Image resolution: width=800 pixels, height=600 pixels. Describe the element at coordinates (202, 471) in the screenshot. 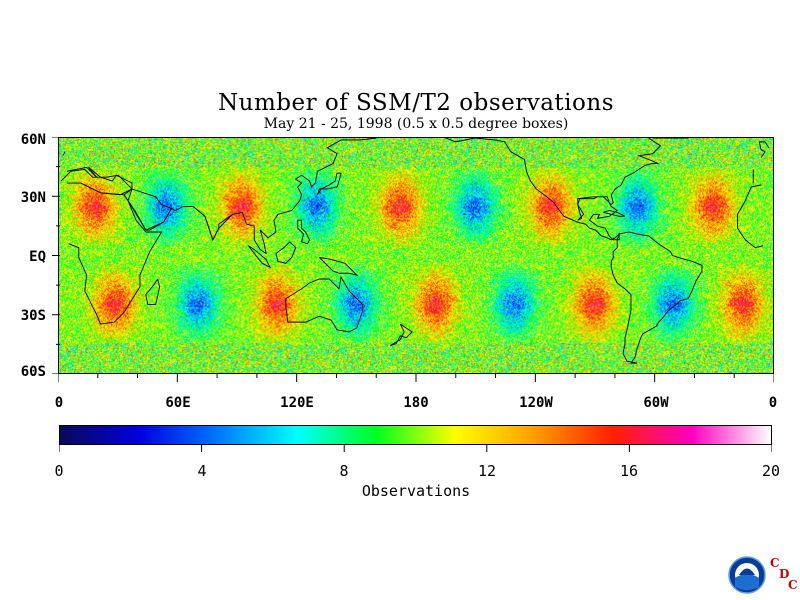

I see `colorbar-tick-label: 4` at that location.